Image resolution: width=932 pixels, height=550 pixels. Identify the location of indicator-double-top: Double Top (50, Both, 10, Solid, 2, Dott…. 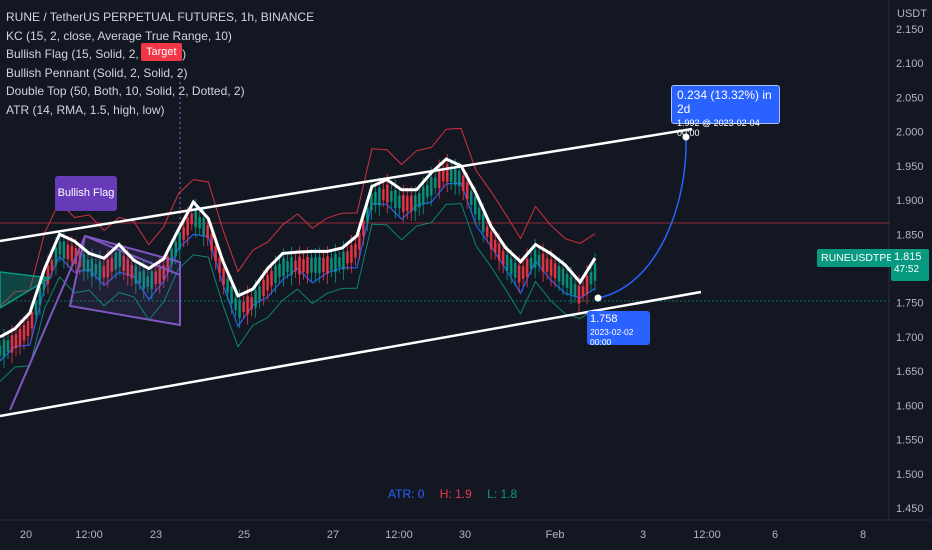
(125, 91).